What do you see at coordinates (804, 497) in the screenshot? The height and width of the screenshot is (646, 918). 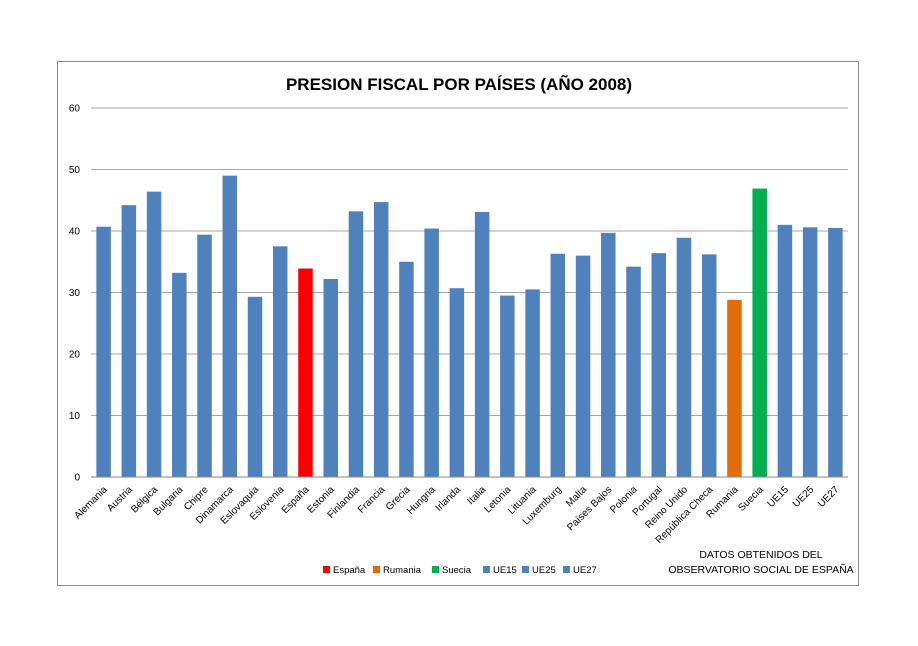 I see `x-tick-label: UE25` at bounding box center [804, 497].